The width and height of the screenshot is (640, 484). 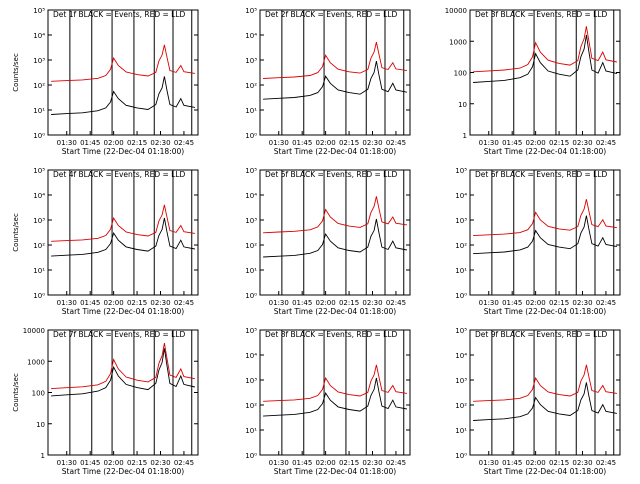 What do you see at coordinates (458, 42) in the screenshot?
I see `y-tick-label: 1000` at bounding box center [458, 42].